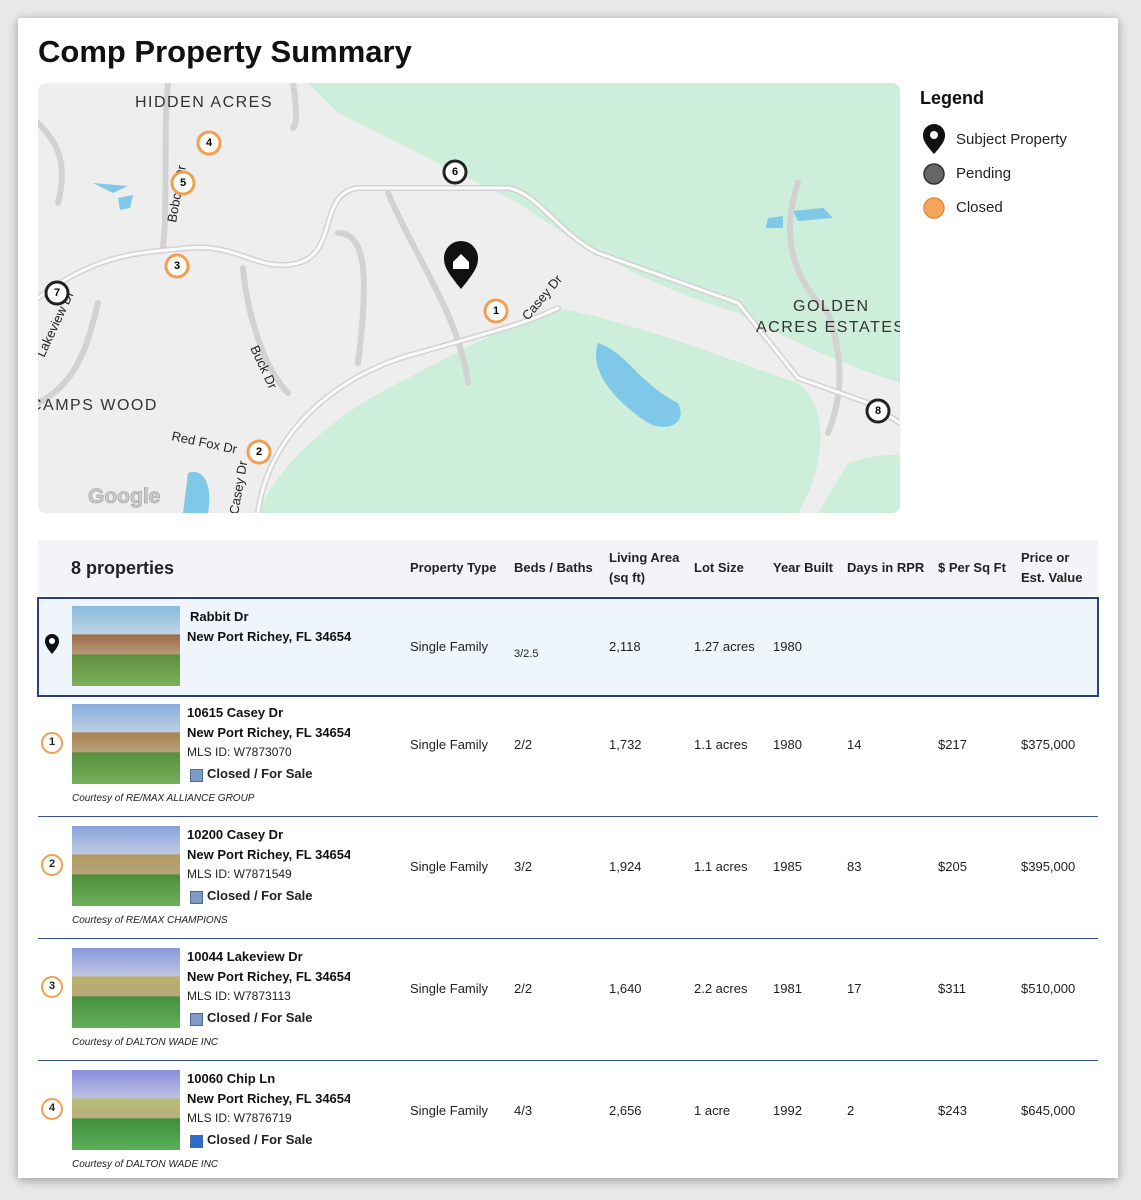 This screenshot has width=1141, height=1200. Describe the element at coordinates (124, 496) in the screenshot. I see `map-attribution: Google` at that location.